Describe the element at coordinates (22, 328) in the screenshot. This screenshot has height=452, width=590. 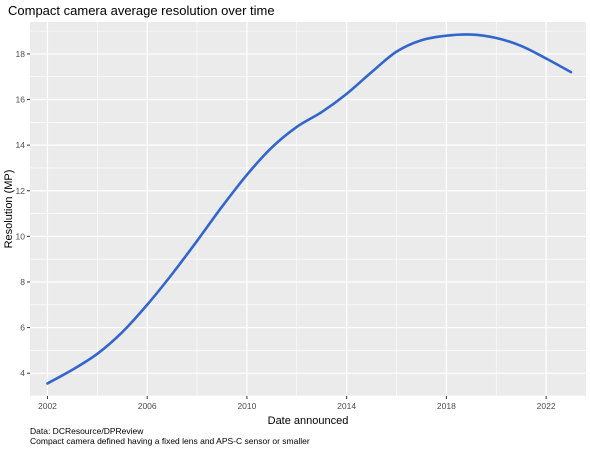
I see `y-tick-label: 6` at that location.